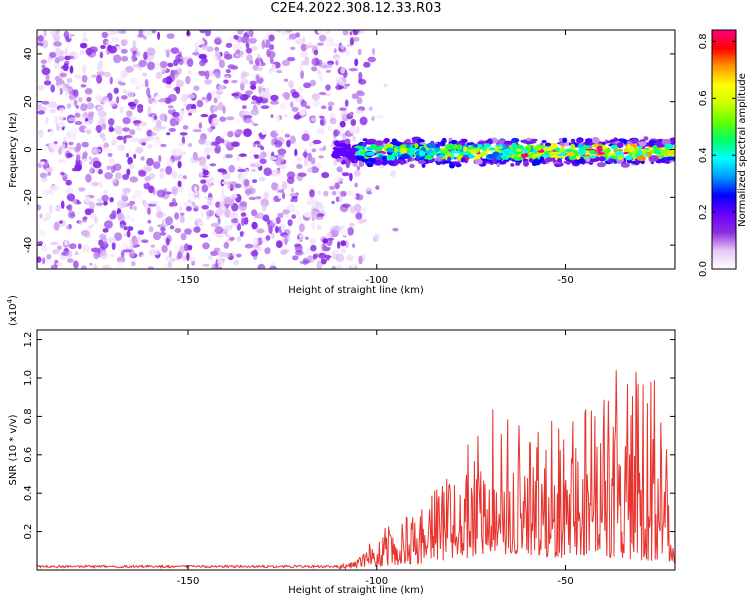  What do you see at coordinates (28, 378) in the screenshot?
I see `y-tick-label: 1.0` at bounding box center [28, 378].